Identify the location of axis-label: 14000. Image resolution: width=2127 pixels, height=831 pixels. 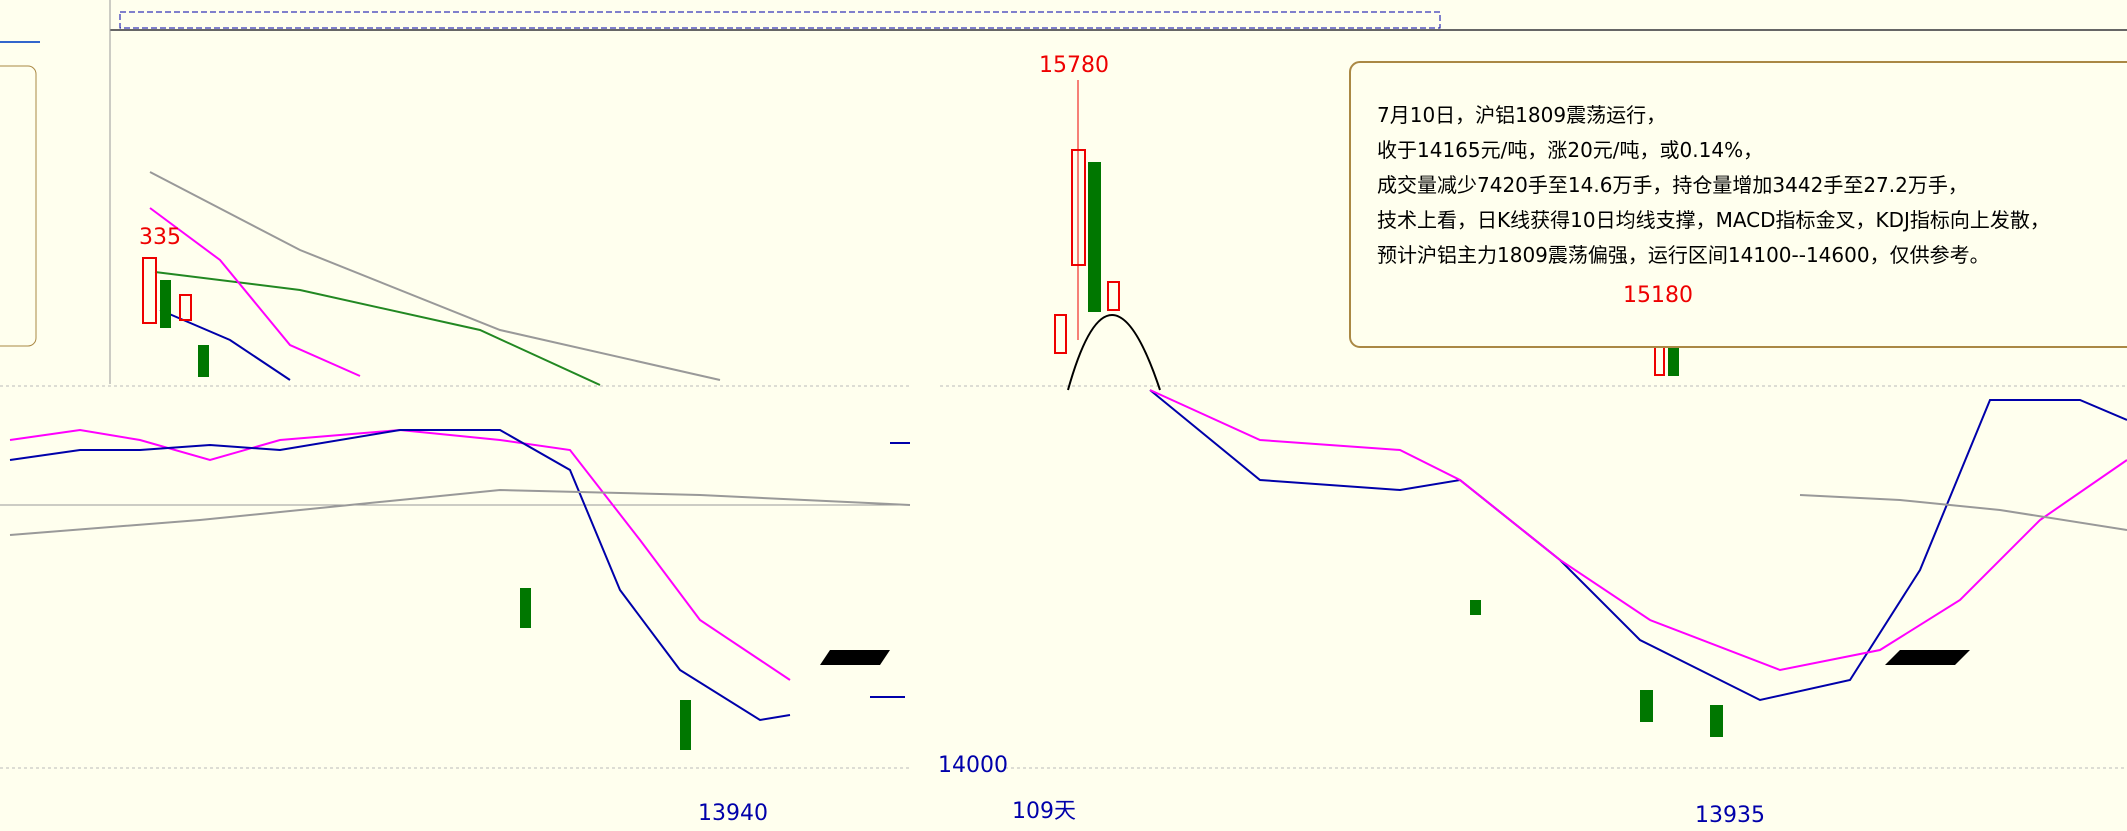
(973, 765).